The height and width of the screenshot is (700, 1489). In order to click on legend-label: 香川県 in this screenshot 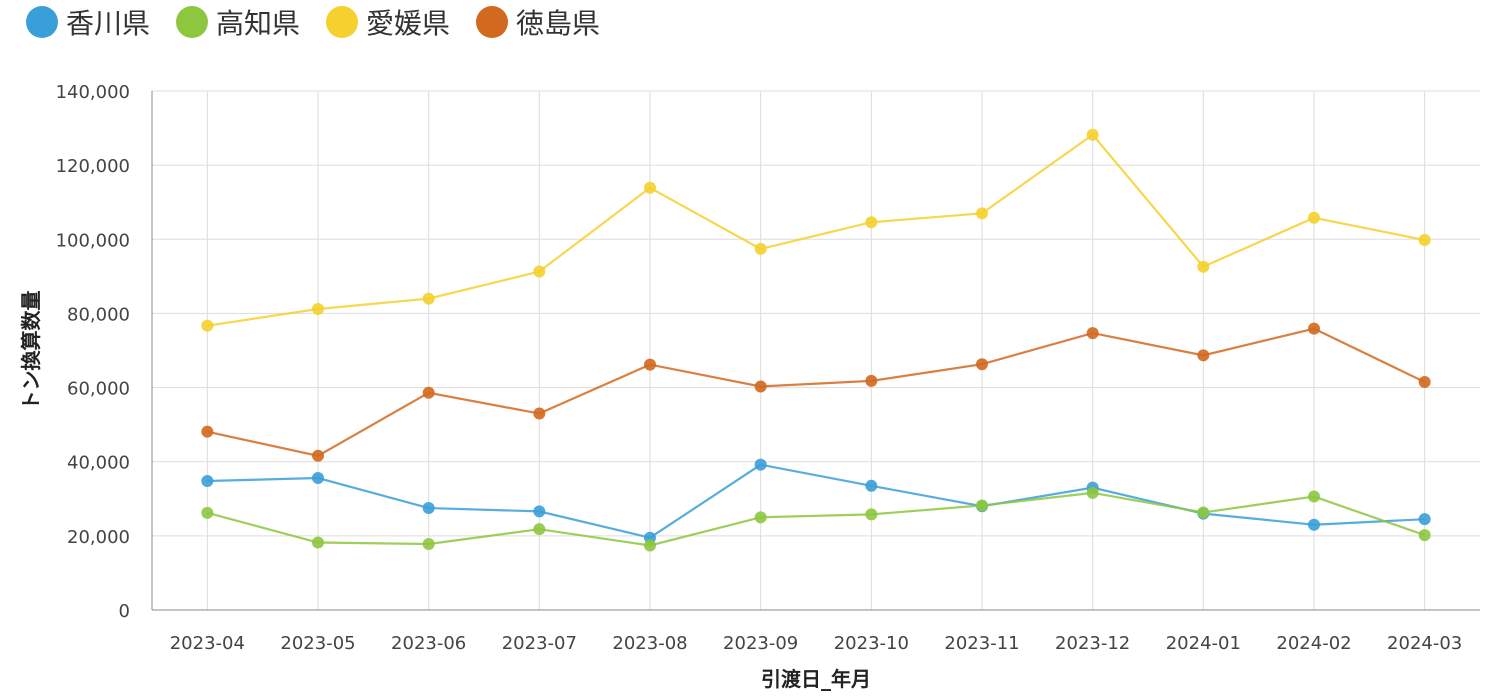, I will do `click(108, 23)`.